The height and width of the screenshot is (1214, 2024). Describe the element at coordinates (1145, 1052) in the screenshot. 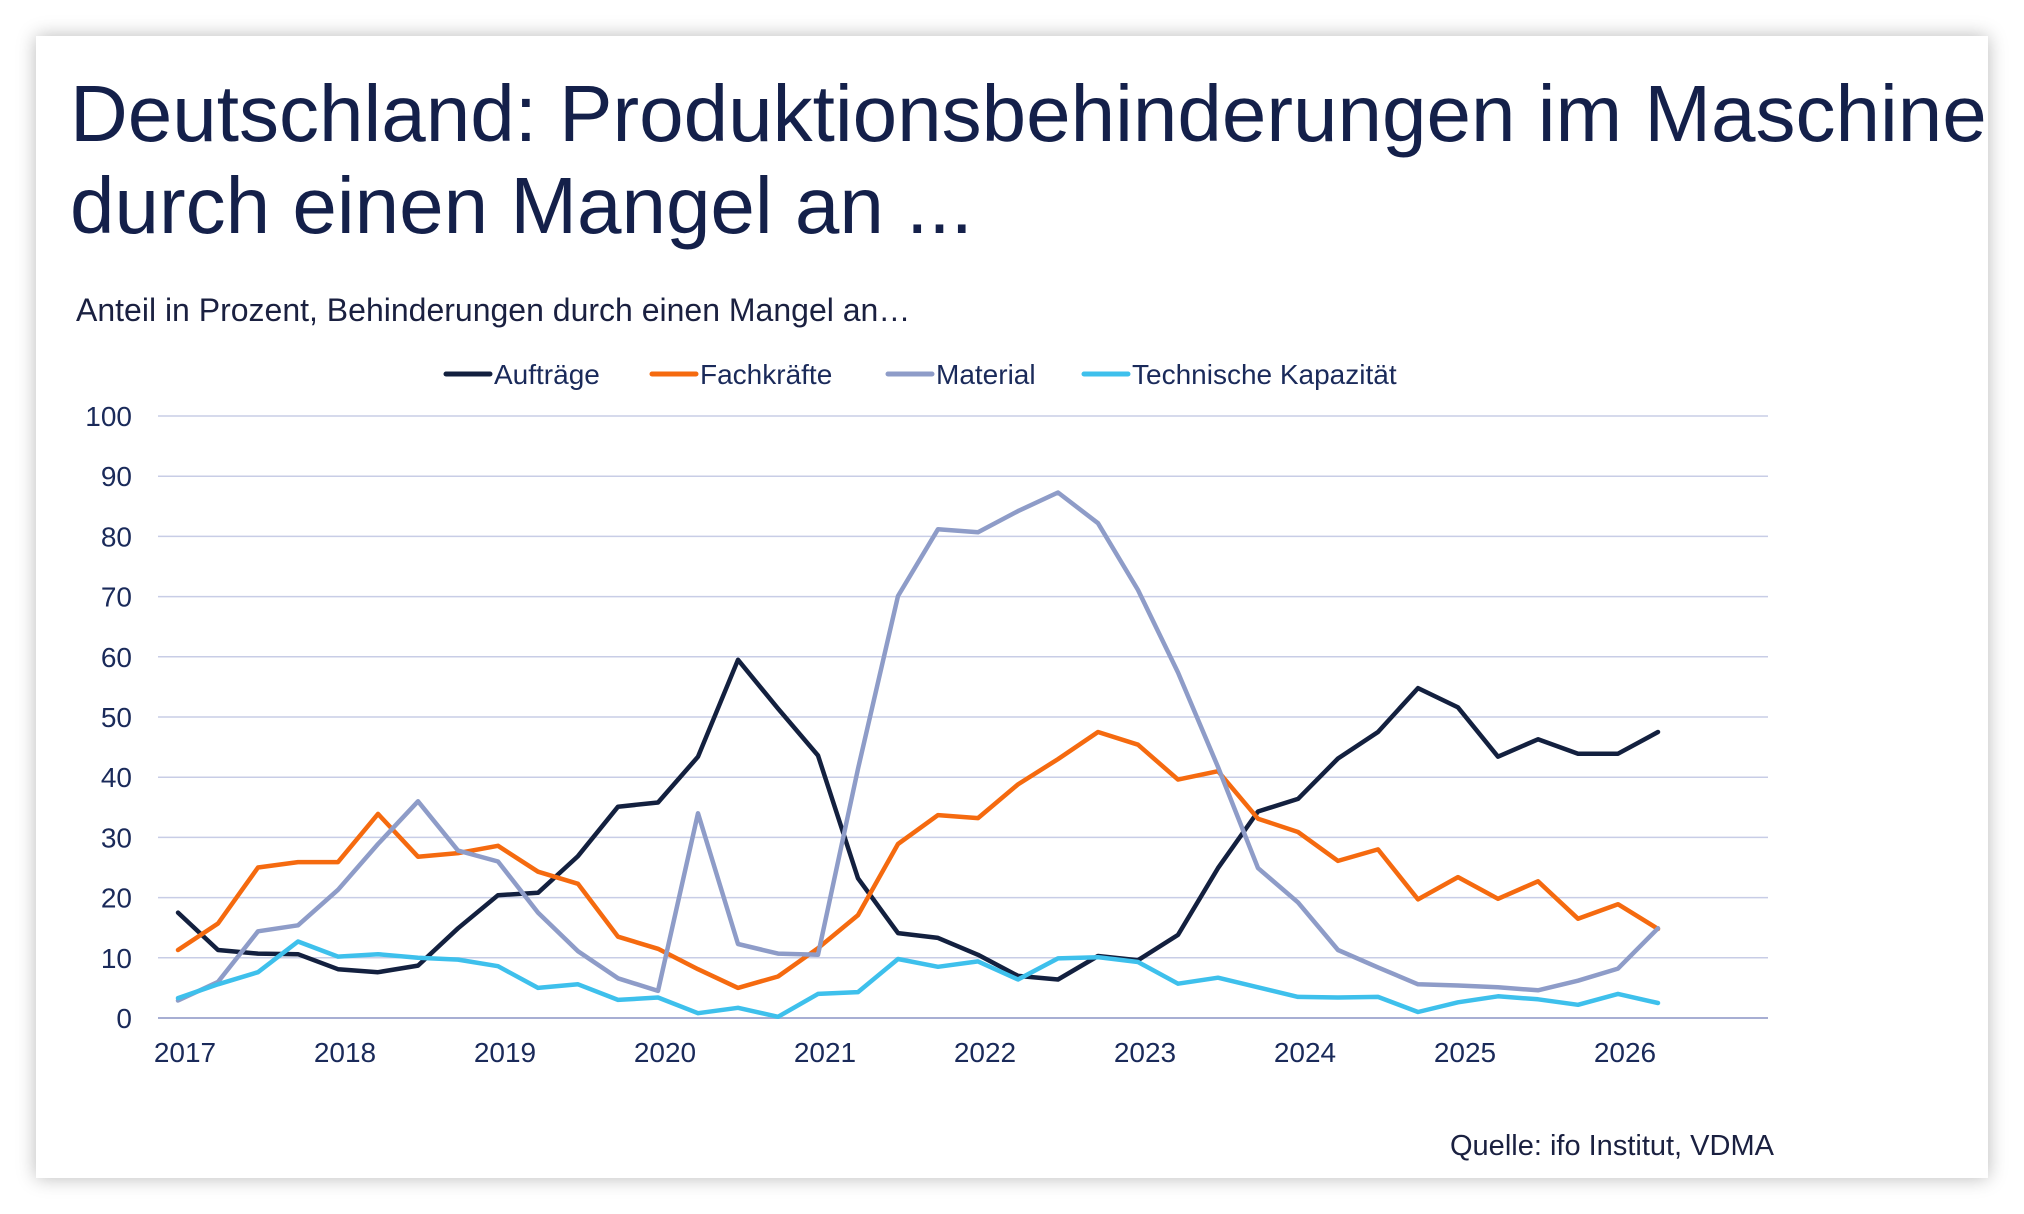

I see `x-tick-label: 2023` at that location.